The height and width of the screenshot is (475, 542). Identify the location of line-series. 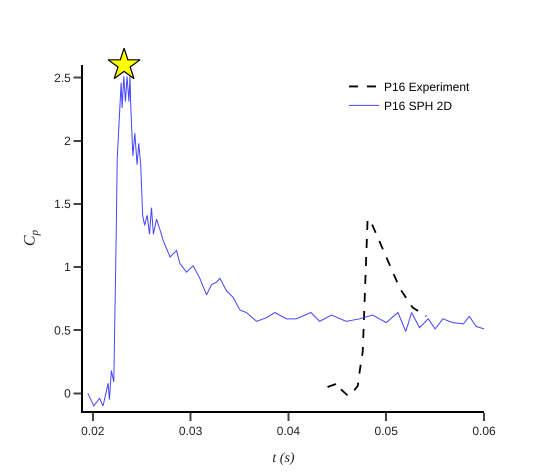
(377, 307).